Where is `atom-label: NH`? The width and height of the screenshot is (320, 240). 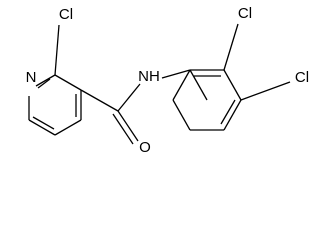
atom-label: NH is located at coordinates (149, 76).